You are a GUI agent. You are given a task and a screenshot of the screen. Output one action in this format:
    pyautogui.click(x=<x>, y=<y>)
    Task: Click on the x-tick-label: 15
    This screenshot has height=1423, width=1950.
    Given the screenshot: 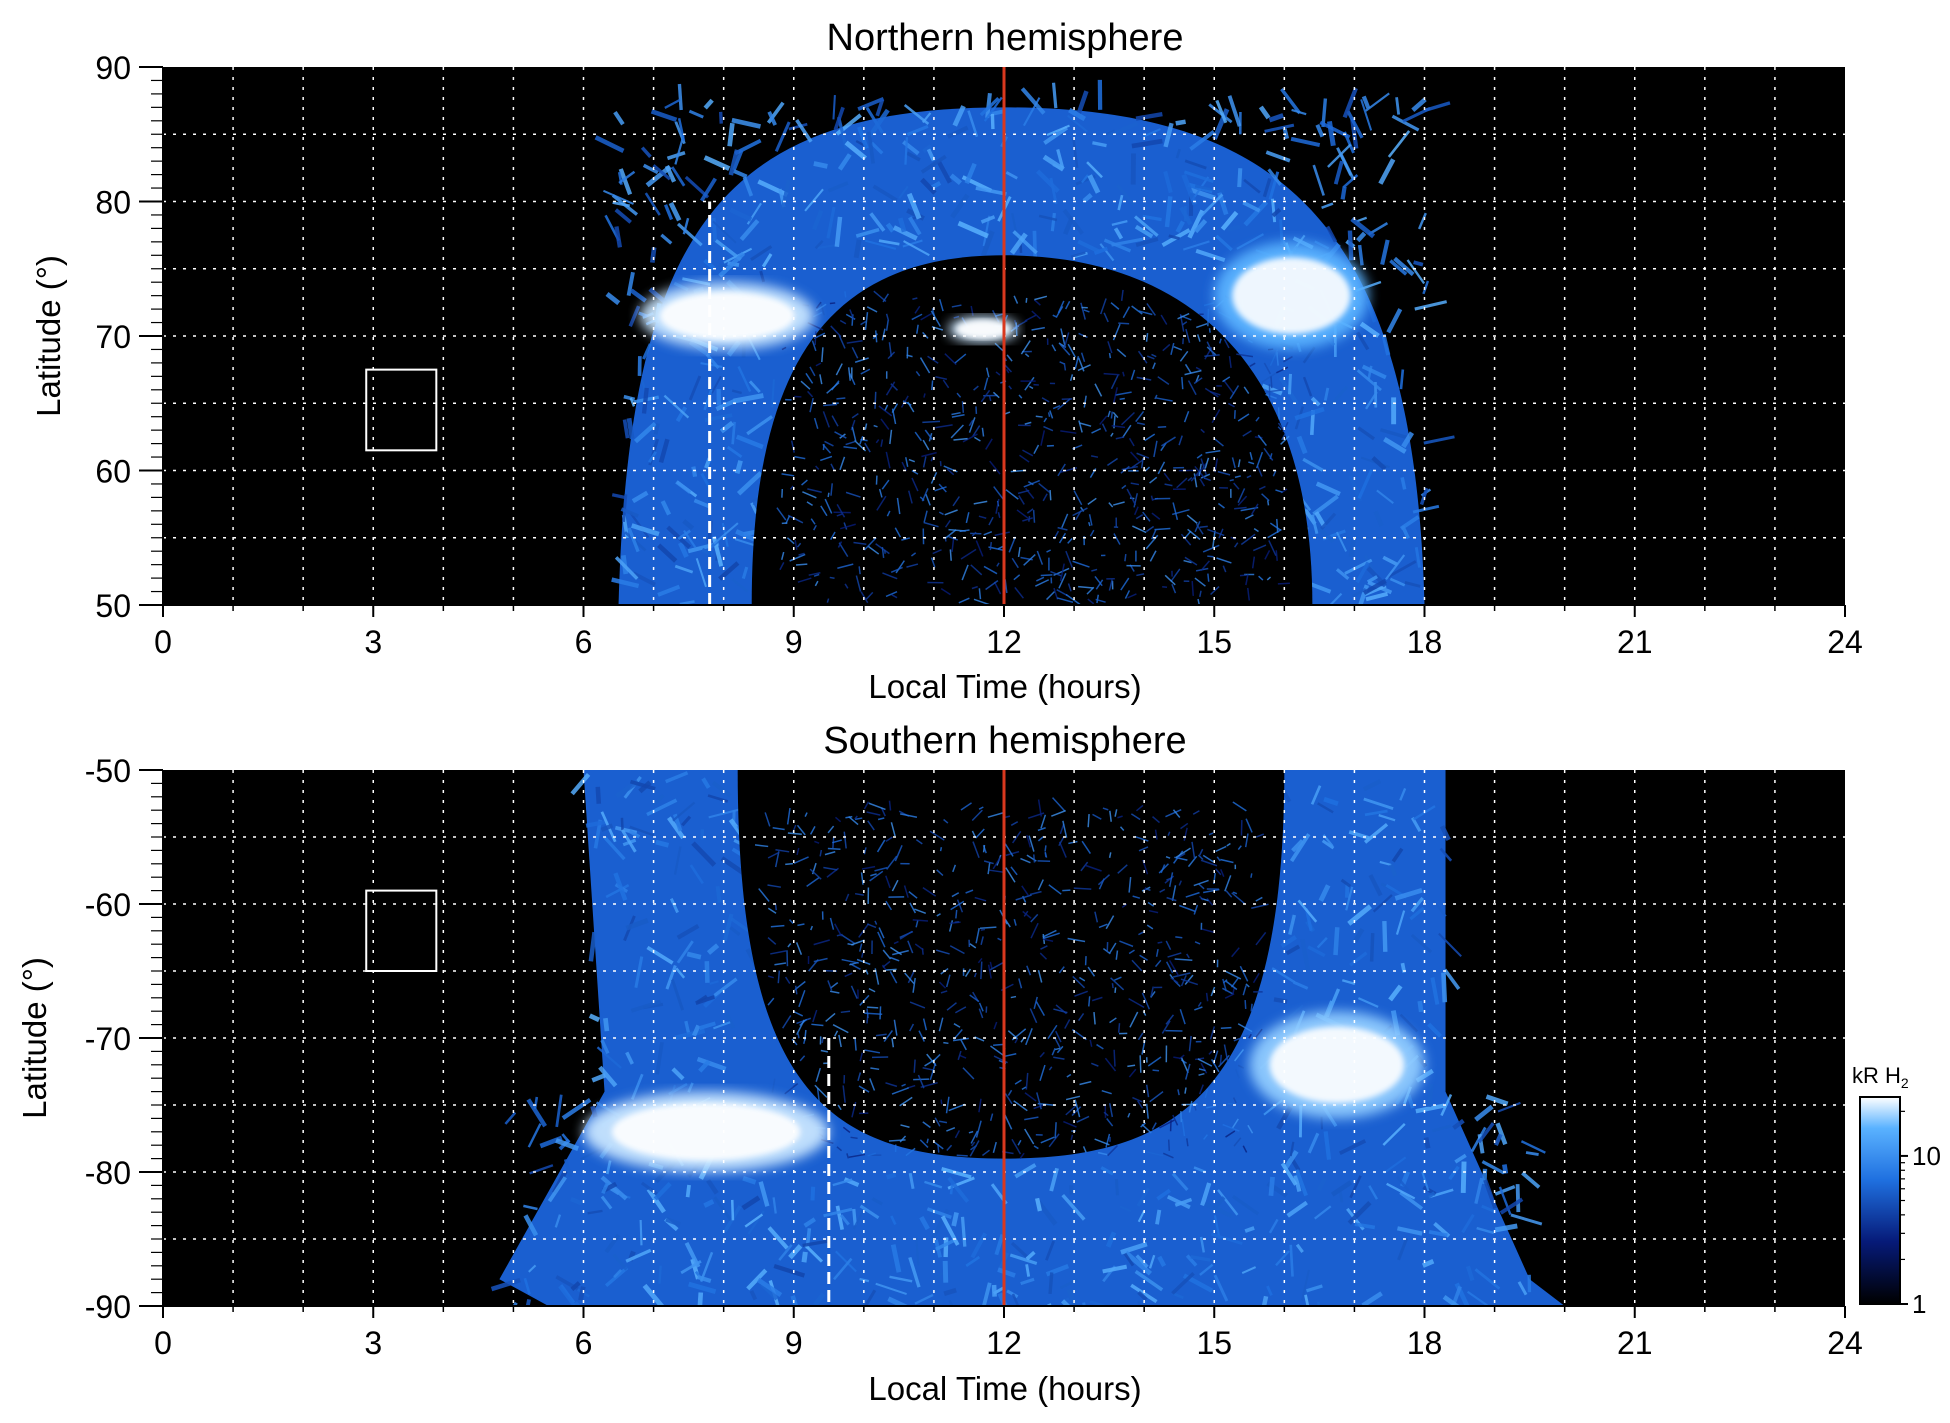 What is the action you would take?
    pyautogui.click(x=1214, y=1343)
    